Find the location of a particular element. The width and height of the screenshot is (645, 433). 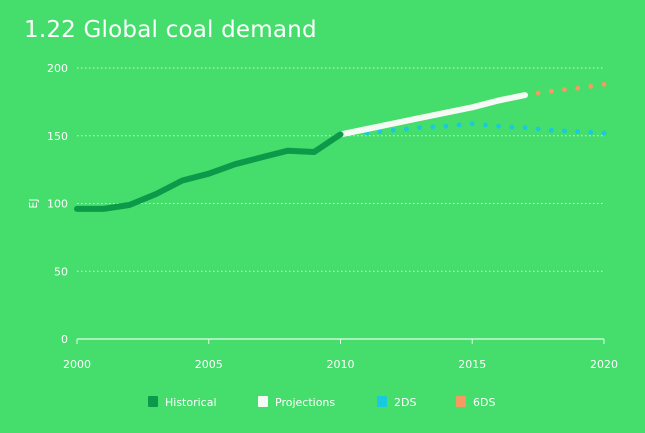

y-tick-label: 150 is located at coordinates (57, 136).